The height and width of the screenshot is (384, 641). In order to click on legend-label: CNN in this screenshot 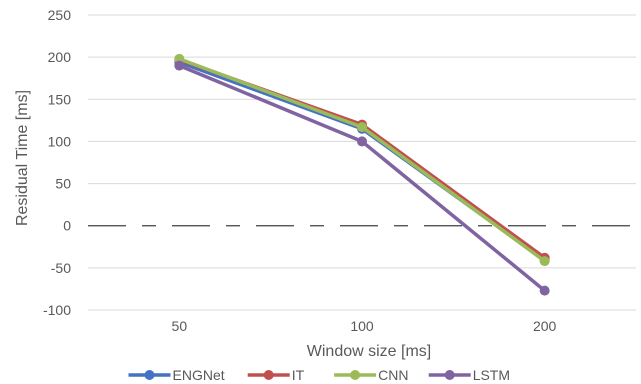, I will do `click(393, 375)`.